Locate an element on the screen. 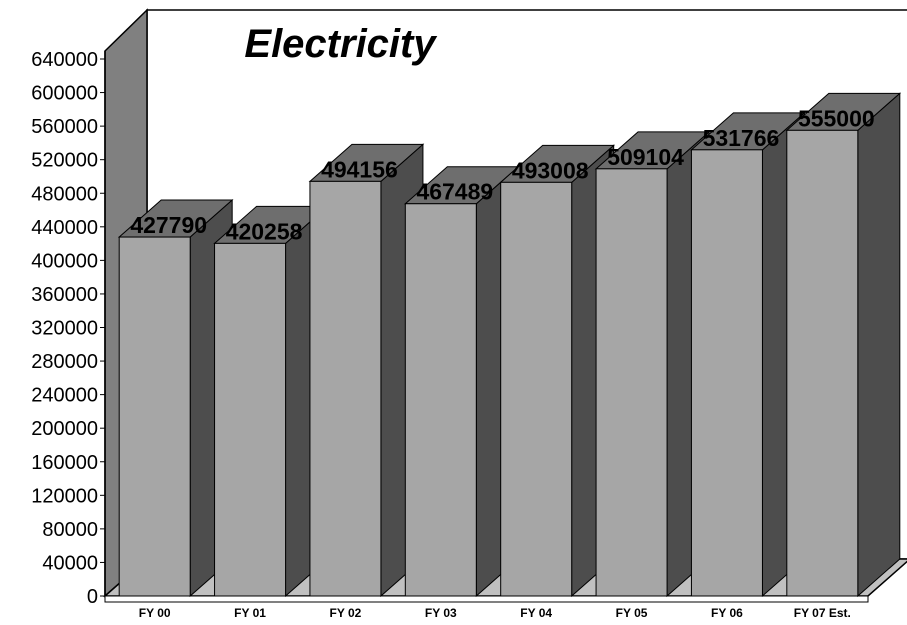 The image size is (907, 625). data-label: 493008 is located at coordinates (550, 170).